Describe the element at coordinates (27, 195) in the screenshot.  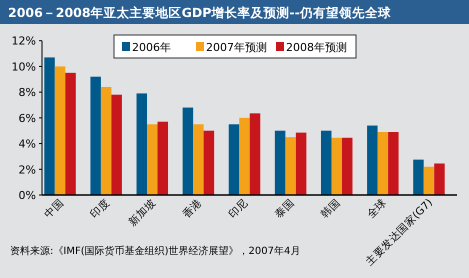
I see `y-tick-label: 0%` at that location.